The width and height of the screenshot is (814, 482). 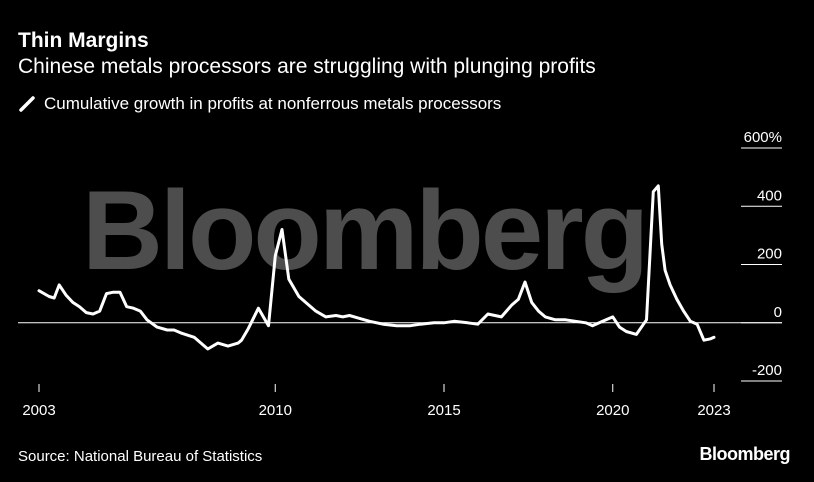 What do you see at coordinates (713, 410) in the screenshot?
I see `x-tick-label-2023: 2023` at bounding box center [713, 410].